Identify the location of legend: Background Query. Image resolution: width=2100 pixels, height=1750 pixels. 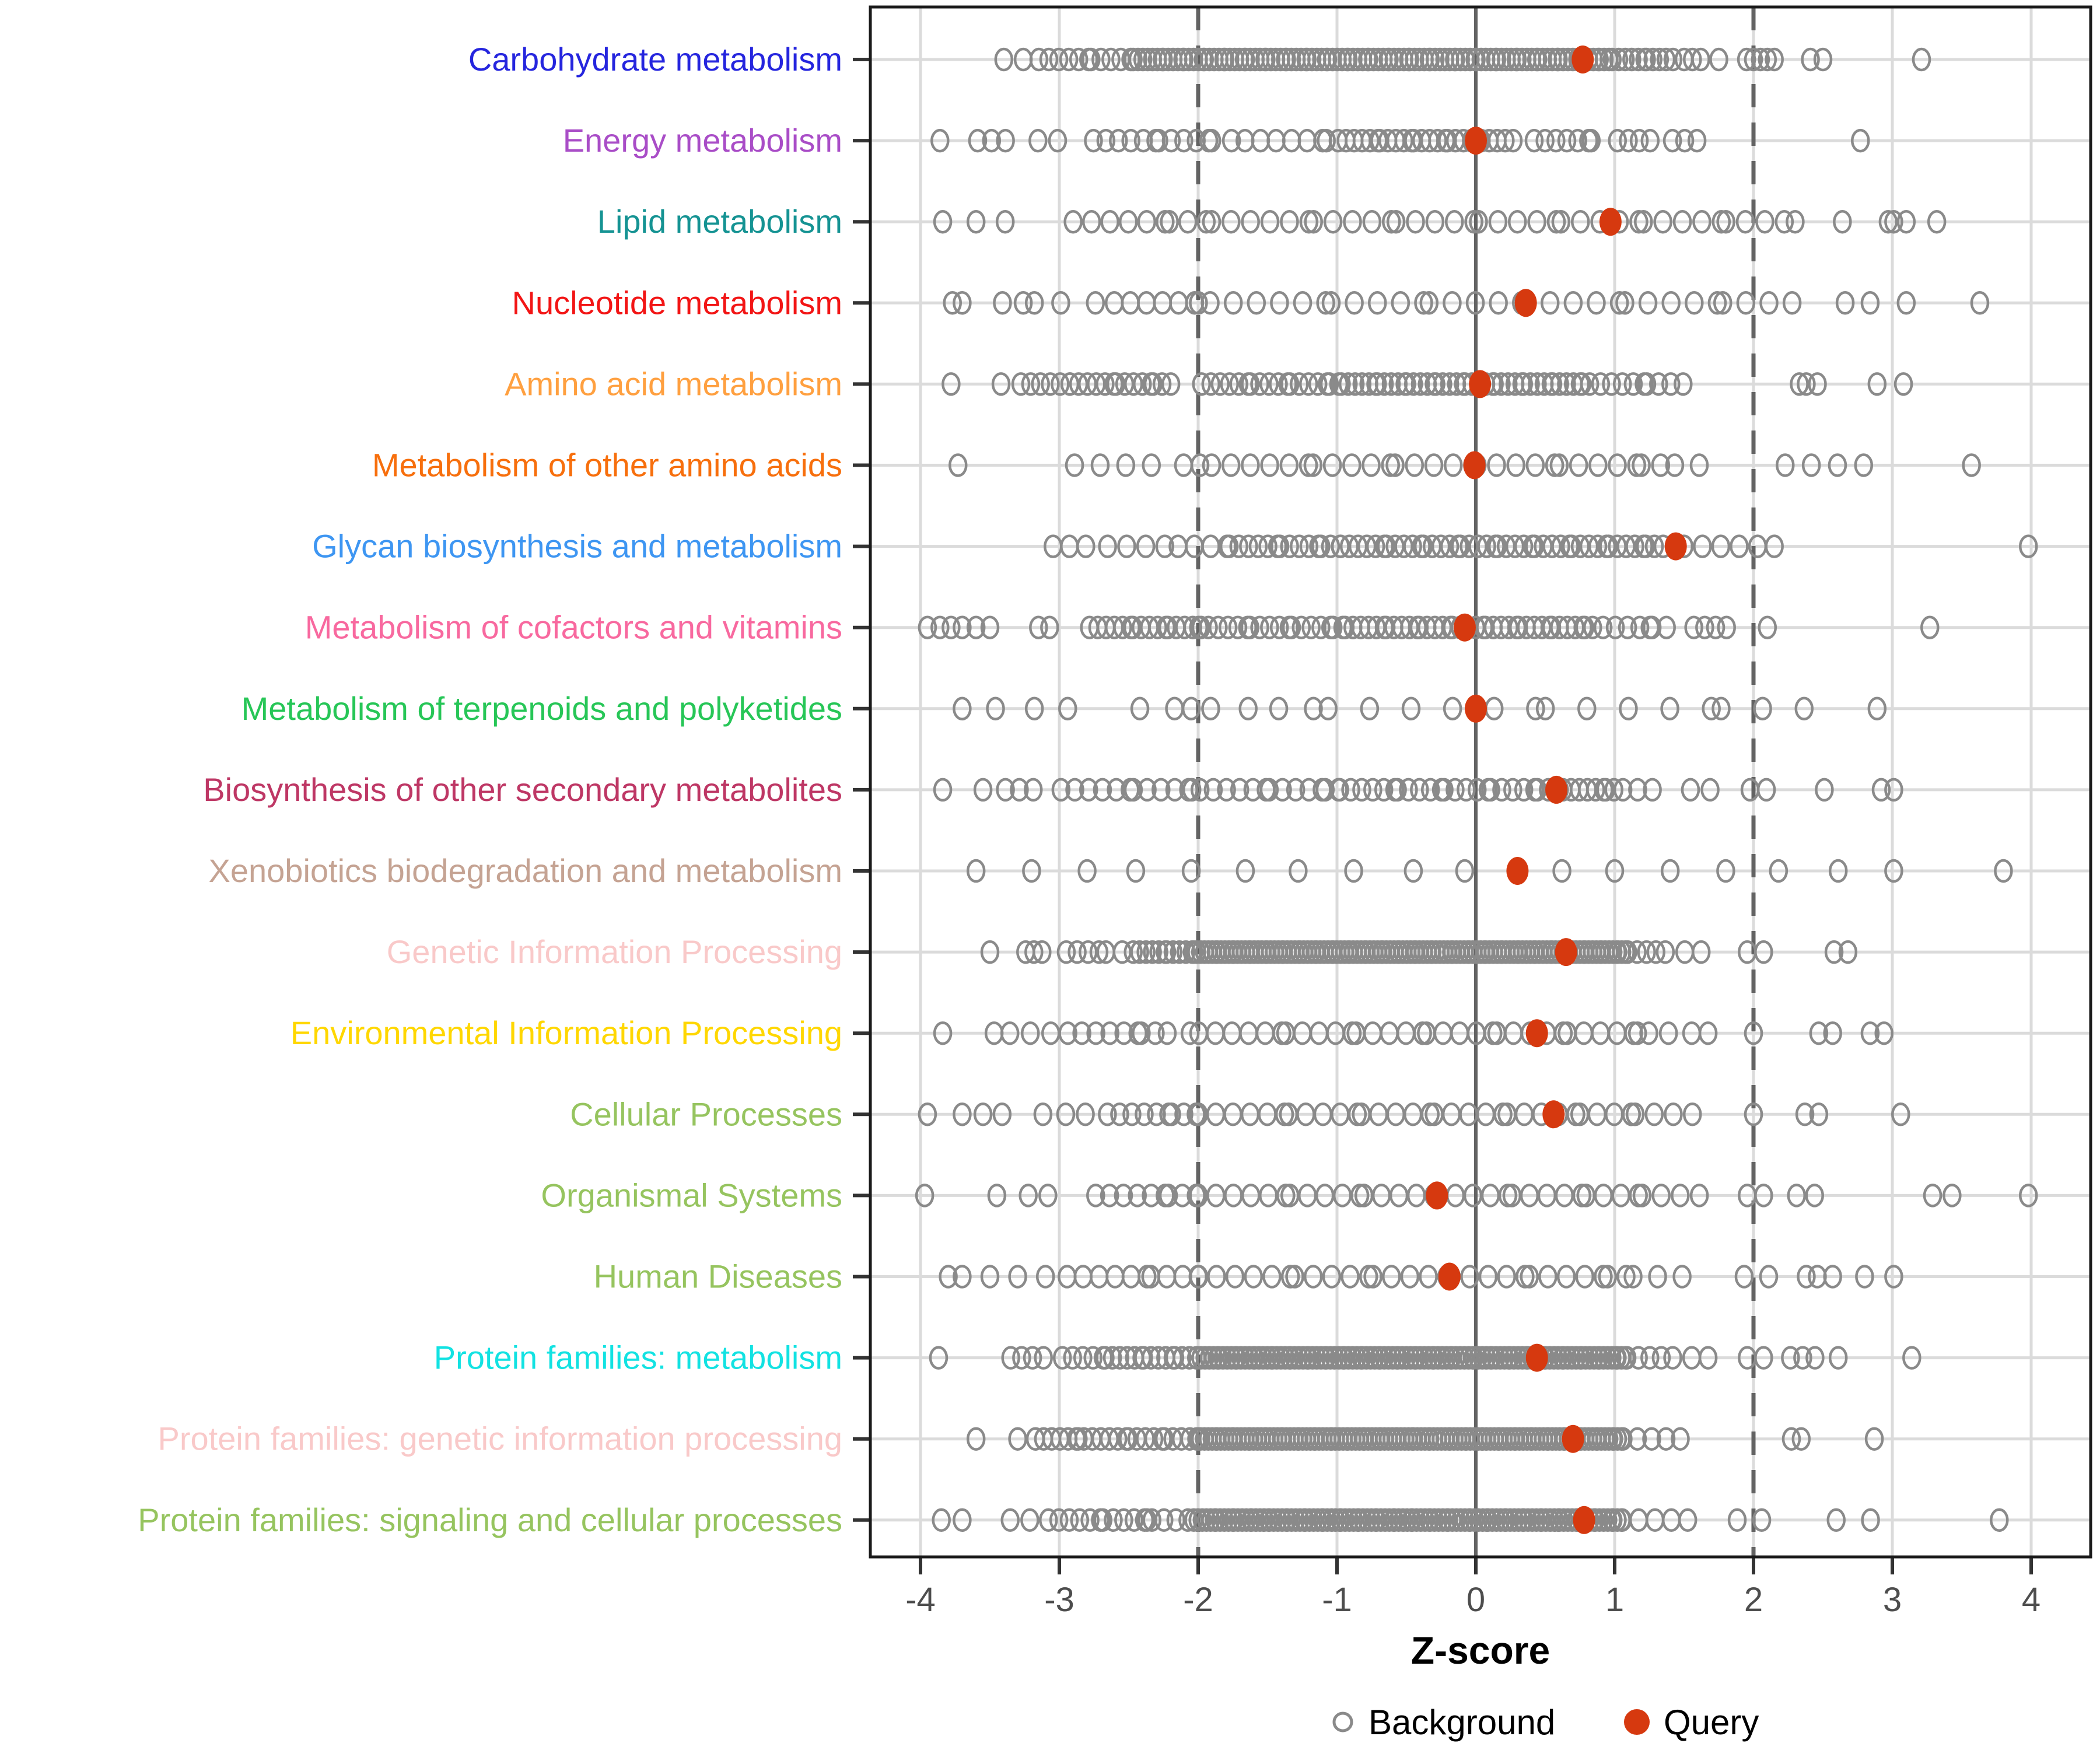
(1545, 1722).